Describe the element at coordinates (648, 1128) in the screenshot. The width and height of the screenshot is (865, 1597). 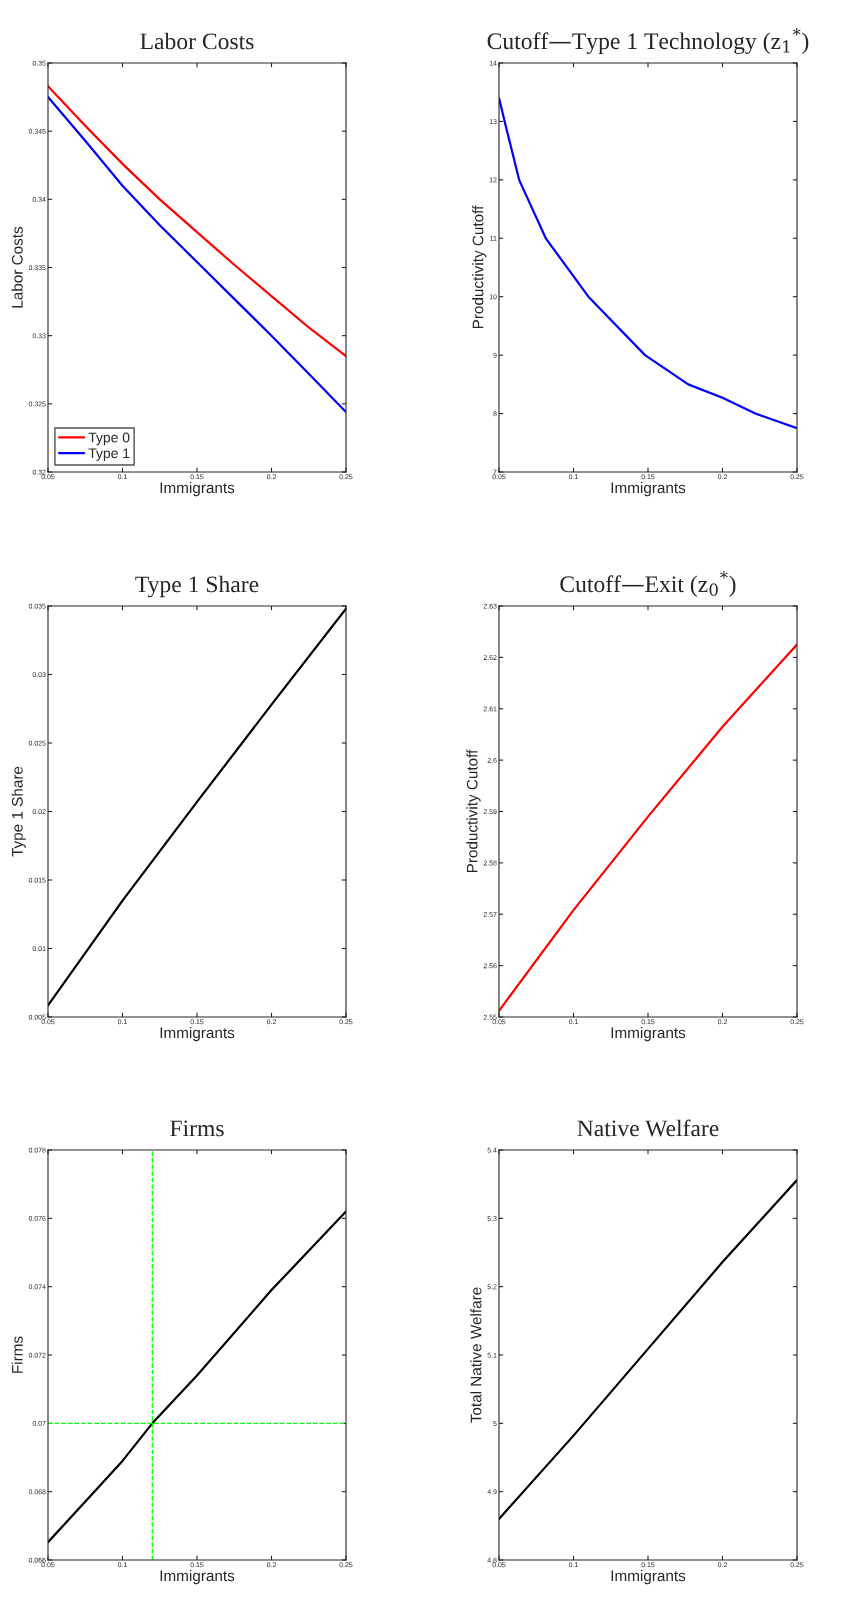
I see `chart-title: Native Welfare` at that location.